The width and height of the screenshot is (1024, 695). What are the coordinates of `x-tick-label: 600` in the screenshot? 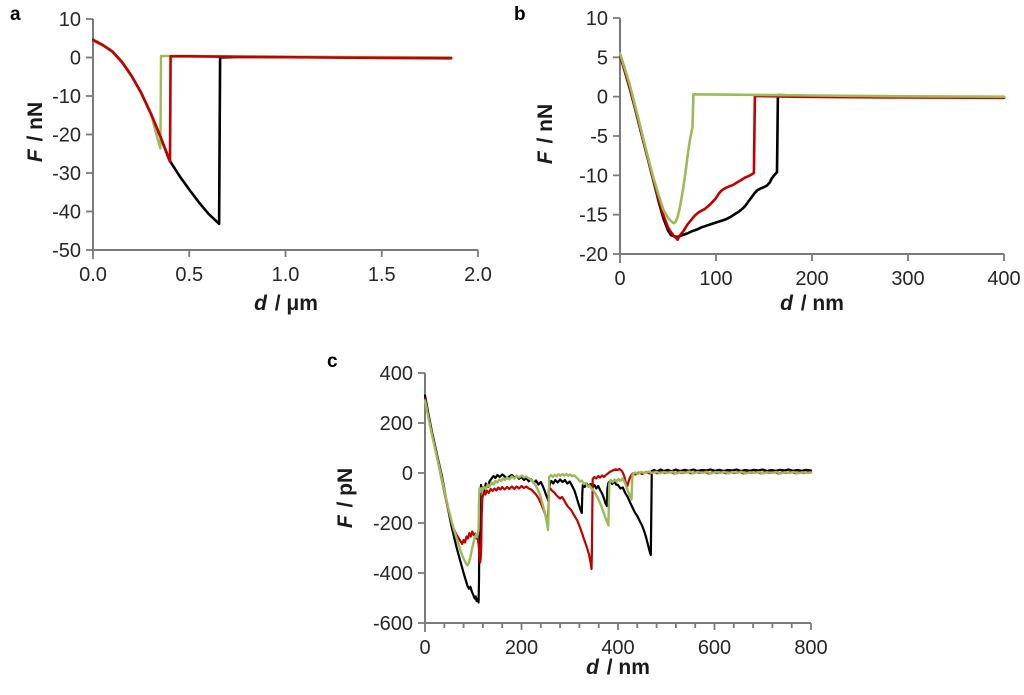 It's located at (714, 648).